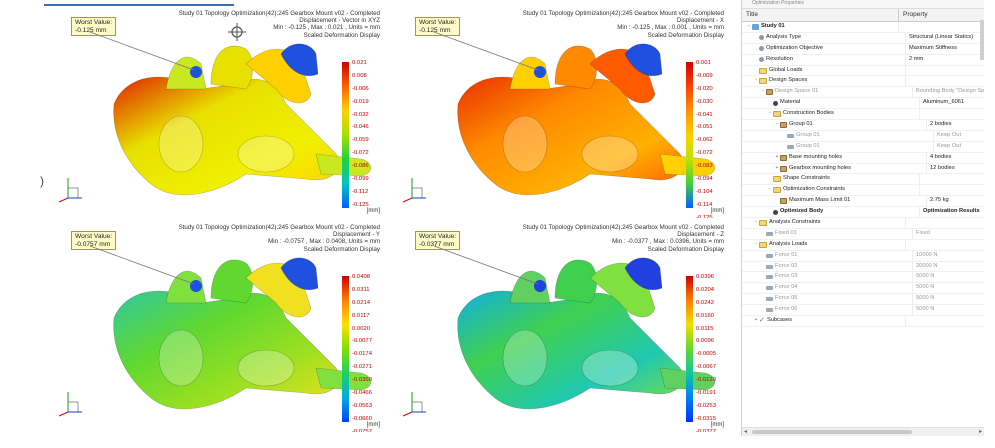  What do you see at coordinates (863, 71) in the screenshot?
I see `tree-row: Global Loads` at bounding box center [863, 71].